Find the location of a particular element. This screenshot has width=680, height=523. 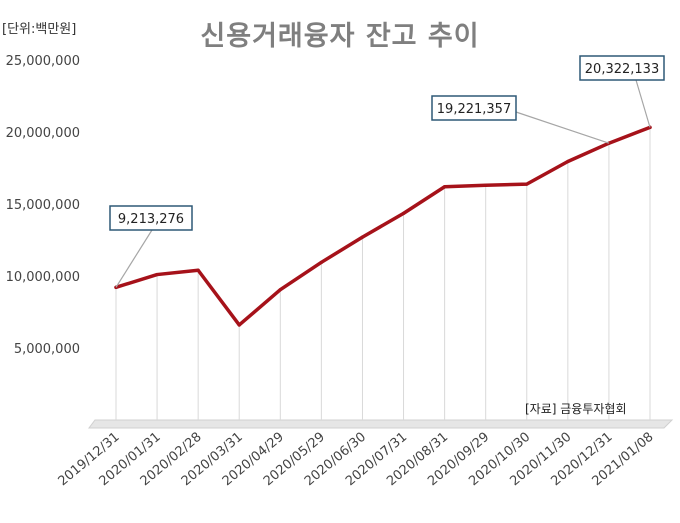

chart-title: 신용거래융자 잔고 추이 is located at coordinates (340, 36).